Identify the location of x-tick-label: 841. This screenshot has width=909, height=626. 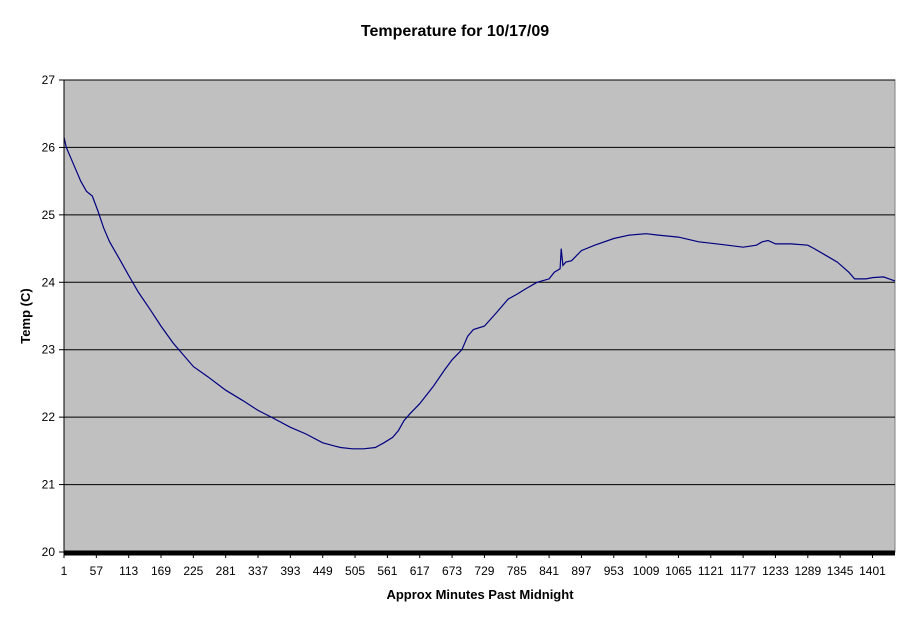
(549, 571).